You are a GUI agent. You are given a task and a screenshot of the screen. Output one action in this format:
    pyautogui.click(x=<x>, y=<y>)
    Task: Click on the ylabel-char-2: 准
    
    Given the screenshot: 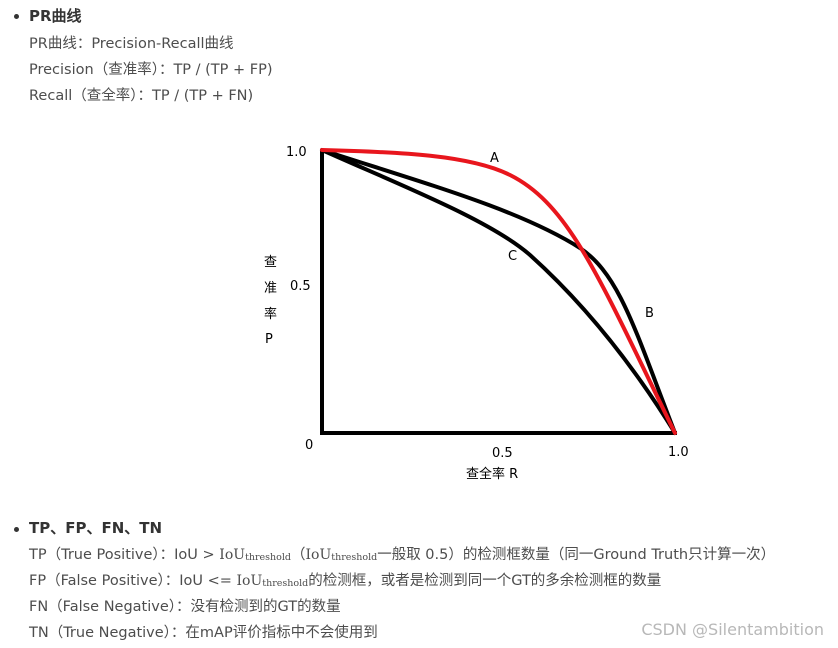 What is the action you would take?
    pyautogui.click(x=270, y=288)
    